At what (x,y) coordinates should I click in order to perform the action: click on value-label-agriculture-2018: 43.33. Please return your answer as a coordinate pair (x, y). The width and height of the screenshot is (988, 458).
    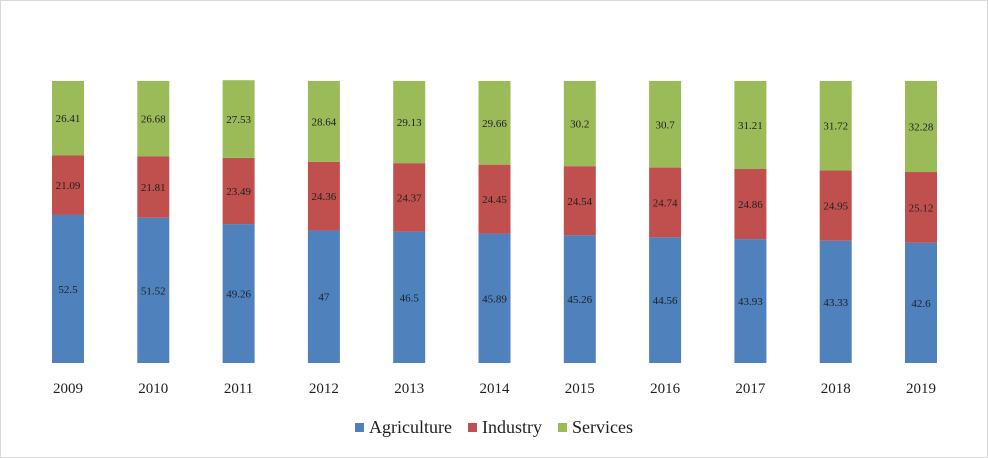
    Looking at the image, I should click on (835, 303).